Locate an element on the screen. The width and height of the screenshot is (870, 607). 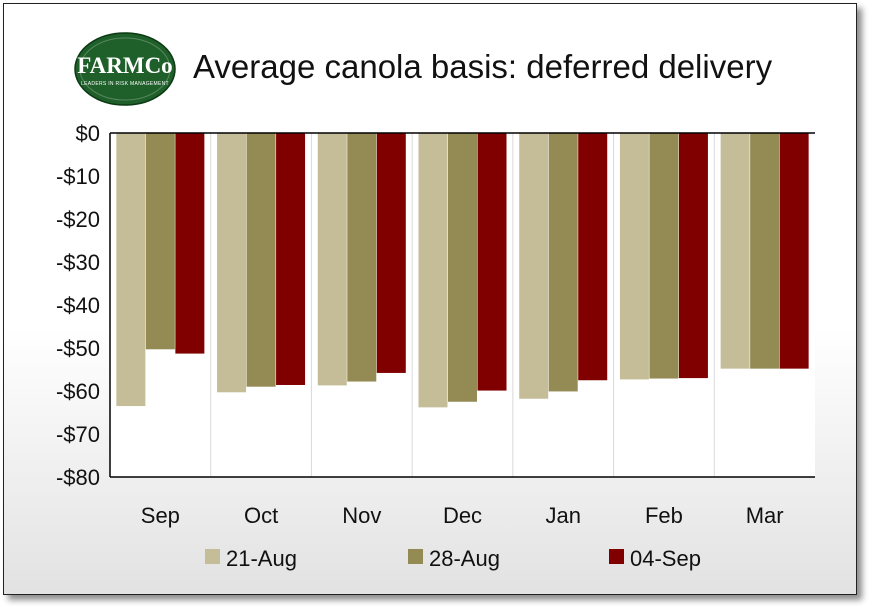
bar-04-Sep-Nov is located at coordinates (391, 253).